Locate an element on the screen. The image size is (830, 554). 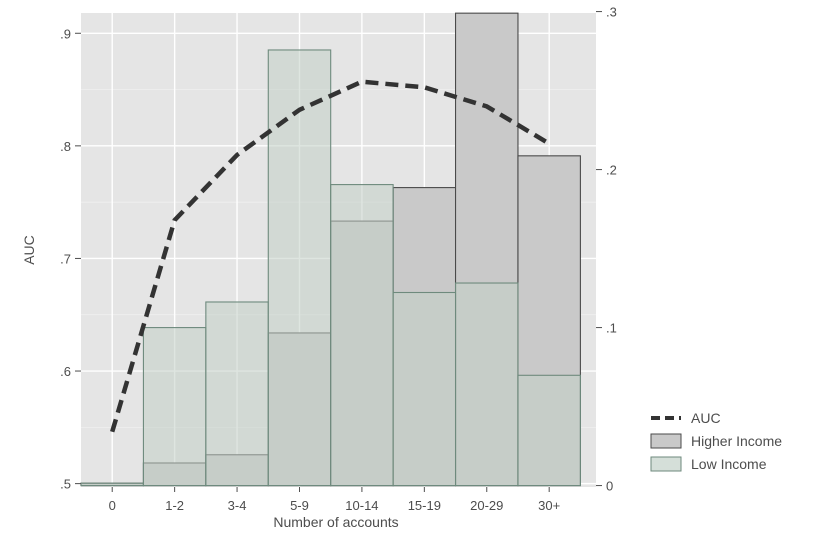
x-axis-tick-label: 5-9 is located at coordinates (299, 505).